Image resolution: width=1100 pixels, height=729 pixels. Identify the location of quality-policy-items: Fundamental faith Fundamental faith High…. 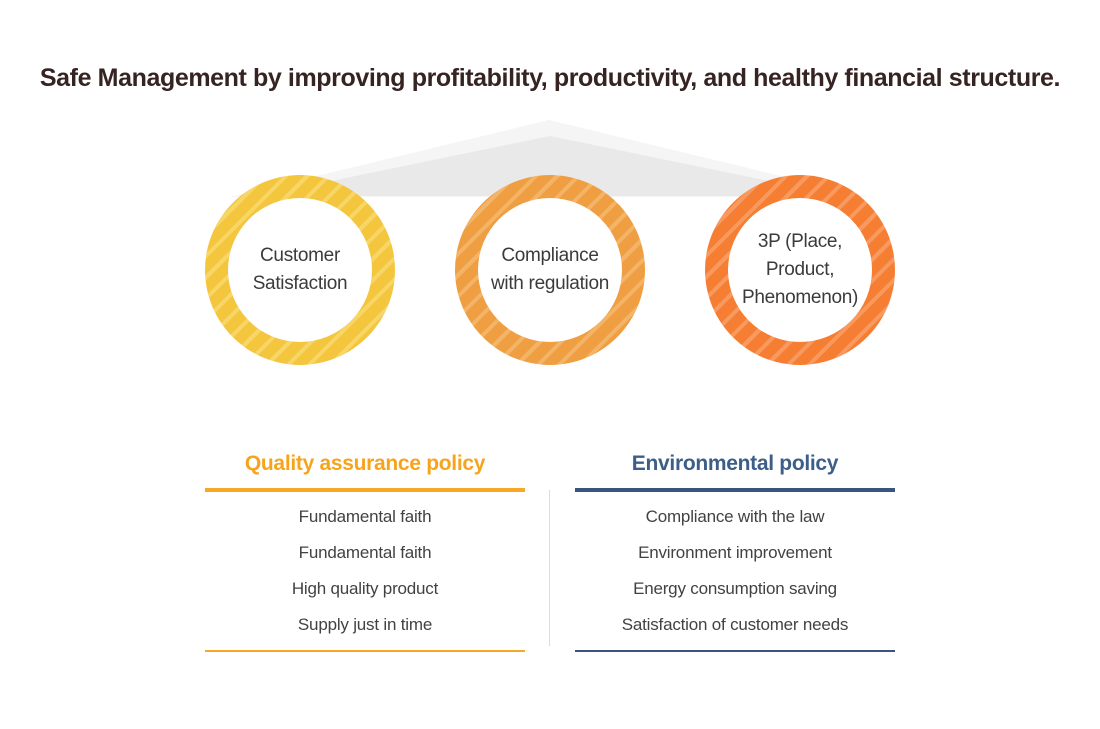
(365, 571).